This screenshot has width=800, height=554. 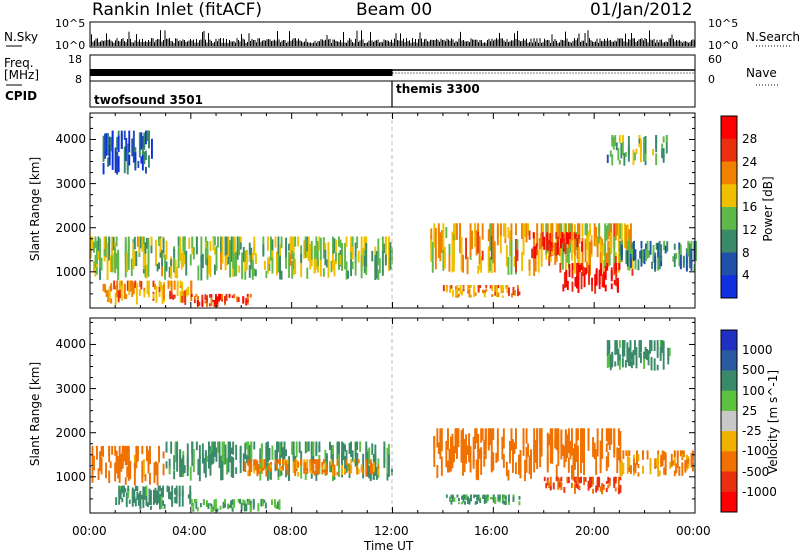 I want to click on power-colorbar-tick: 24, so click(x=750, y=161).